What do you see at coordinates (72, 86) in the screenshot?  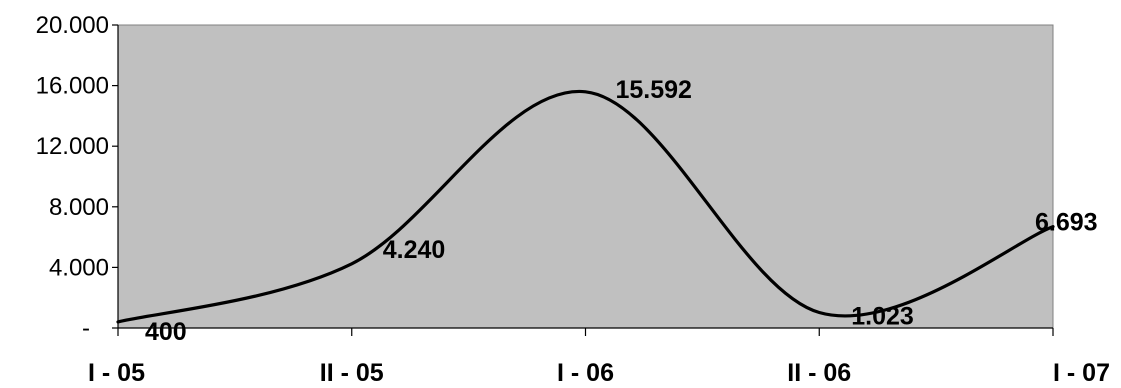 I see `y-tick-label: 16.000` at bounding box center [72, 86].